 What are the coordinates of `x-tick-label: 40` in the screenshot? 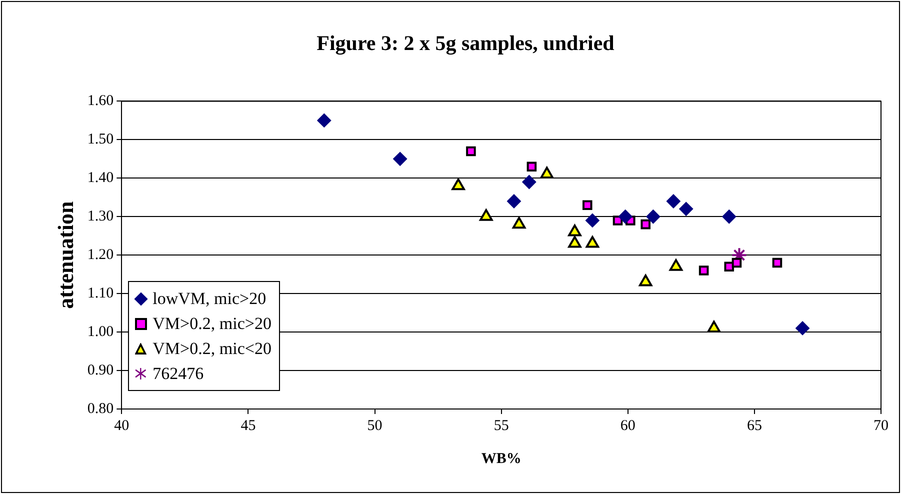 It's located at (122, 426).